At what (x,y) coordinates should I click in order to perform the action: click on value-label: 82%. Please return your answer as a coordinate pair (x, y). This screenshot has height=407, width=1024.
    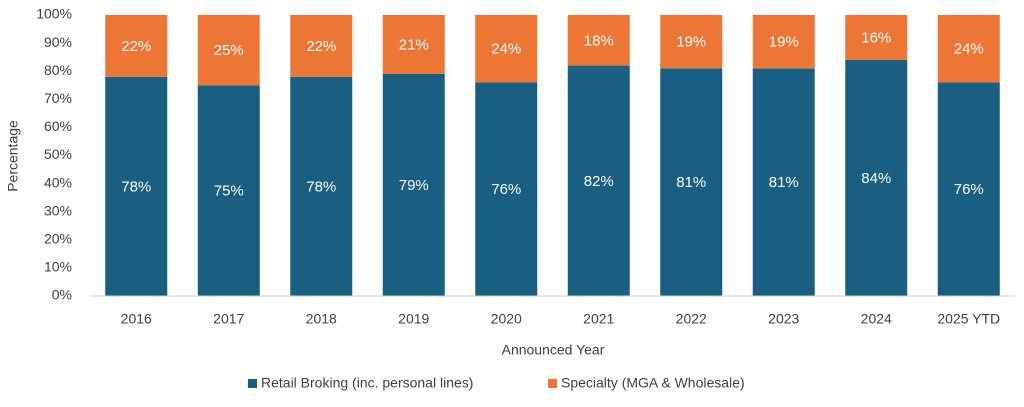
    Looking at the image, I should click on (599, 181).